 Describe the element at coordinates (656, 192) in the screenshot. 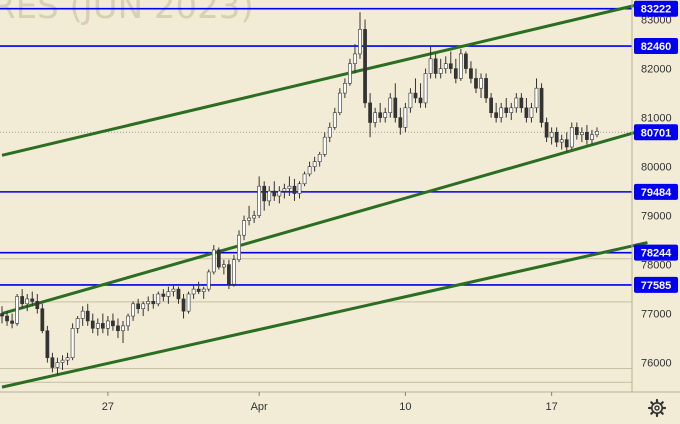

I see `price-axis: 76000 77000 78000 79000 80000 81000 82000 83000` at that location.